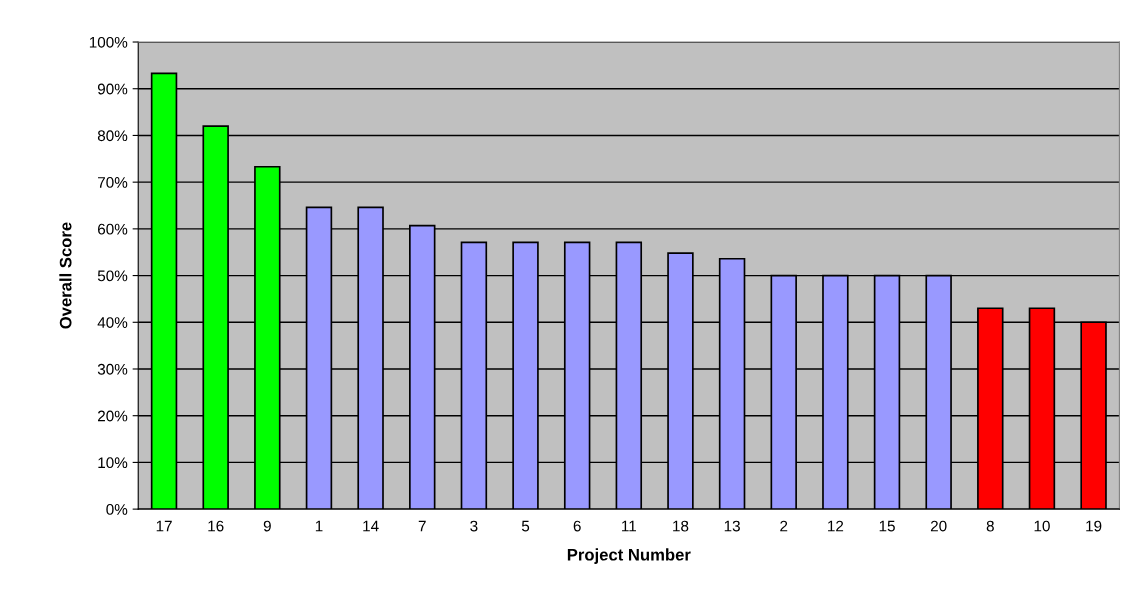  I want to click on y-tick-label: 70%, so click(113, 182).